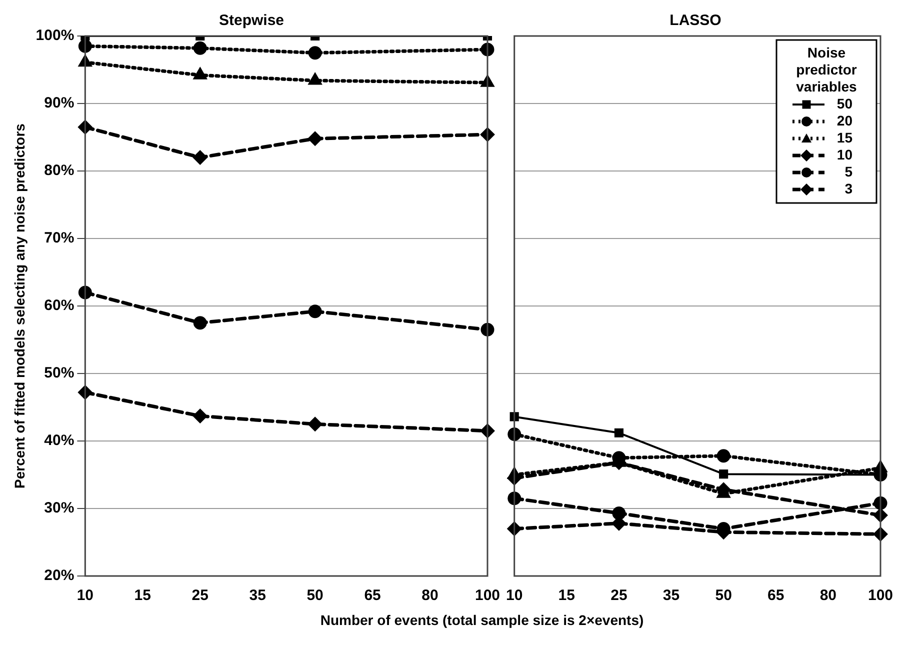  I want to click on y-axis-title: Percent of fitted models selecting any noise predictors, so click(19, 305).